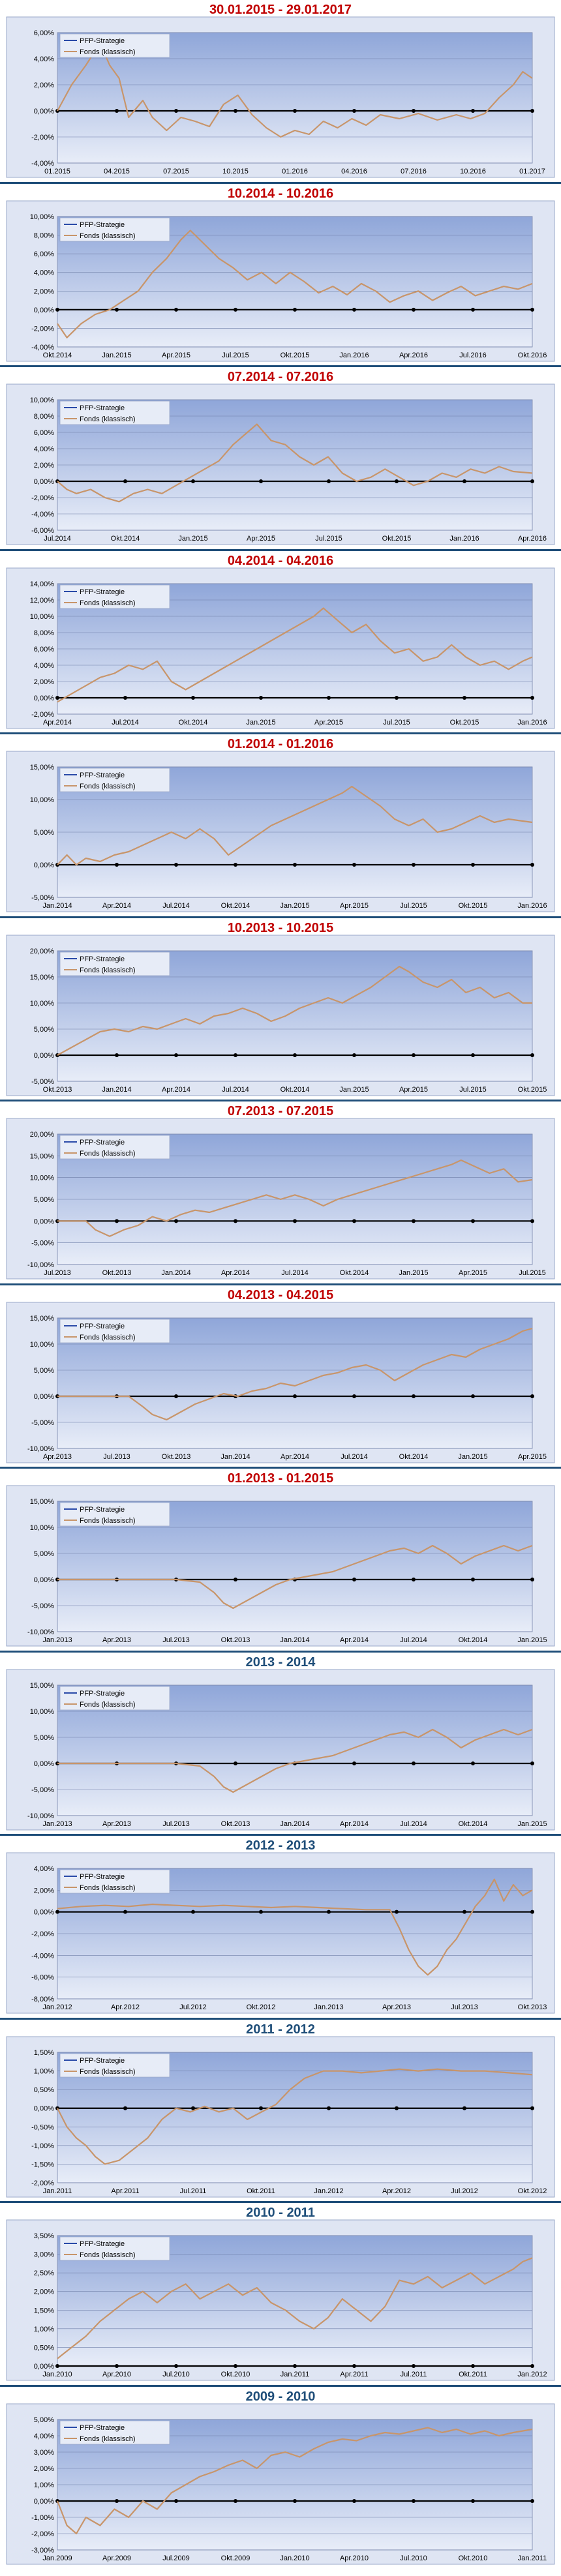  What do you see at coordinates (57, 539) in the screenshot?
I see `x-tick-label: Jul.2014` at bounding box center [57, 539].